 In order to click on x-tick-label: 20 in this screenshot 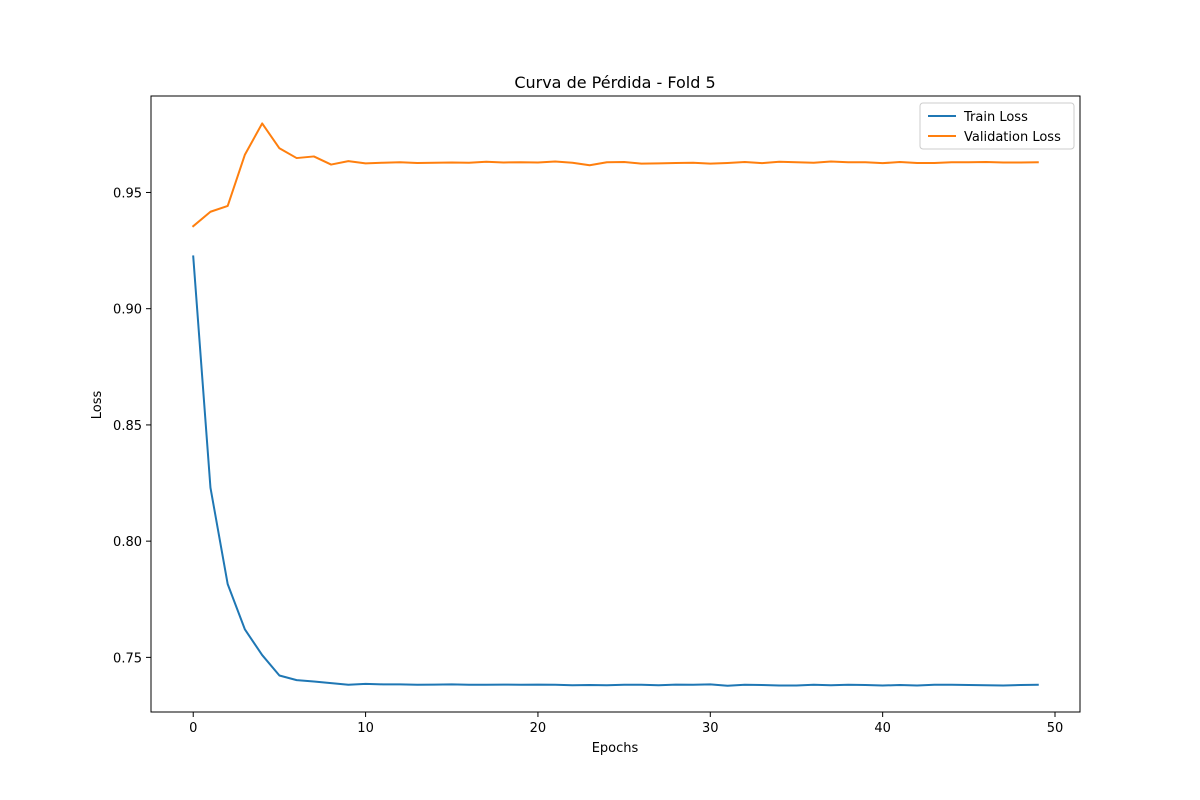, I will do `click(538, 728)`.